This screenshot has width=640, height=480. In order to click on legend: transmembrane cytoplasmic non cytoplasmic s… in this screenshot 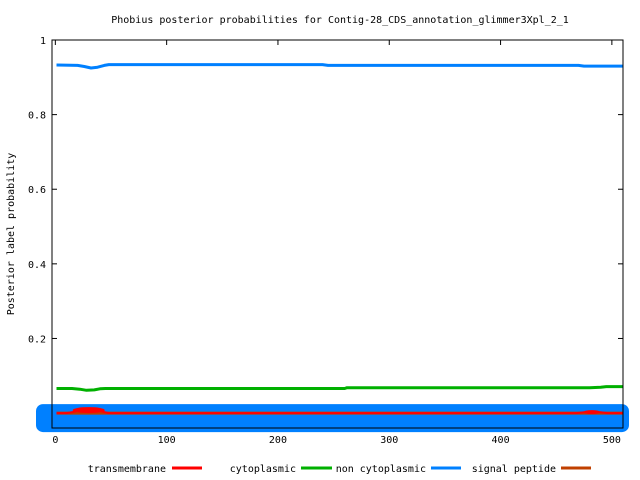, I will do `click(339, 469)`.